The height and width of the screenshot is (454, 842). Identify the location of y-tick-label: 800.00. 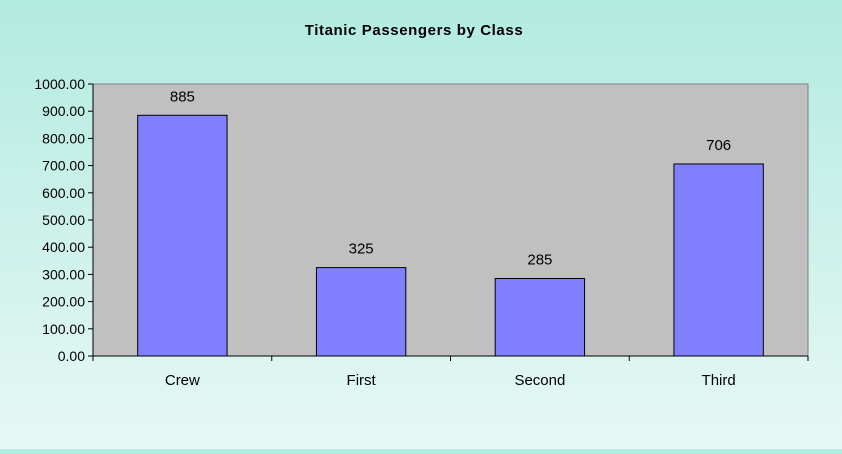
(63, 138).